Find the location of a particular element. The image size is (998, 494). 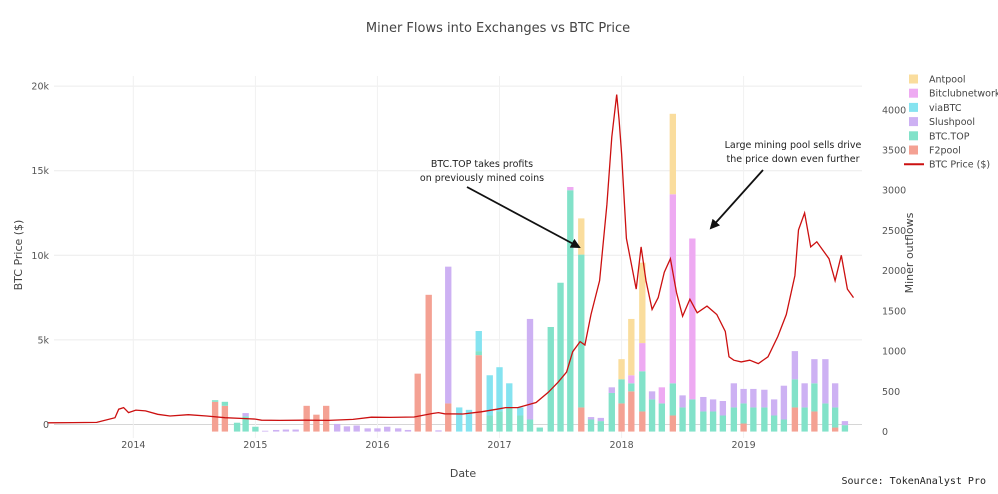

x-axis-tick-label: 2015 is located at coordinates (255, 445).